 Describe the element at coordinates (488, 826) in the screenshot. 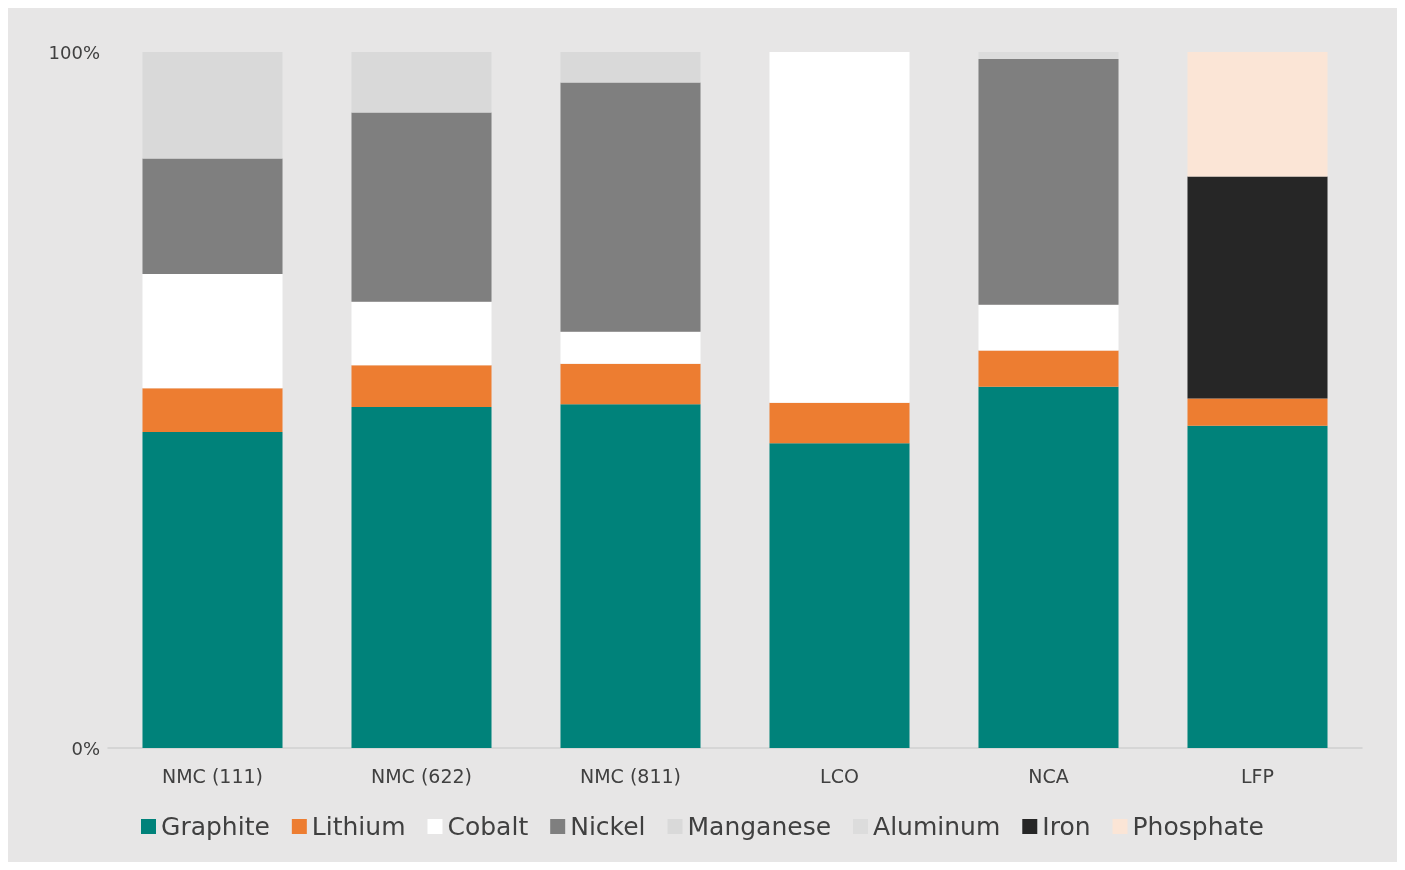

I see `legend-label: Cobalt` at that location.